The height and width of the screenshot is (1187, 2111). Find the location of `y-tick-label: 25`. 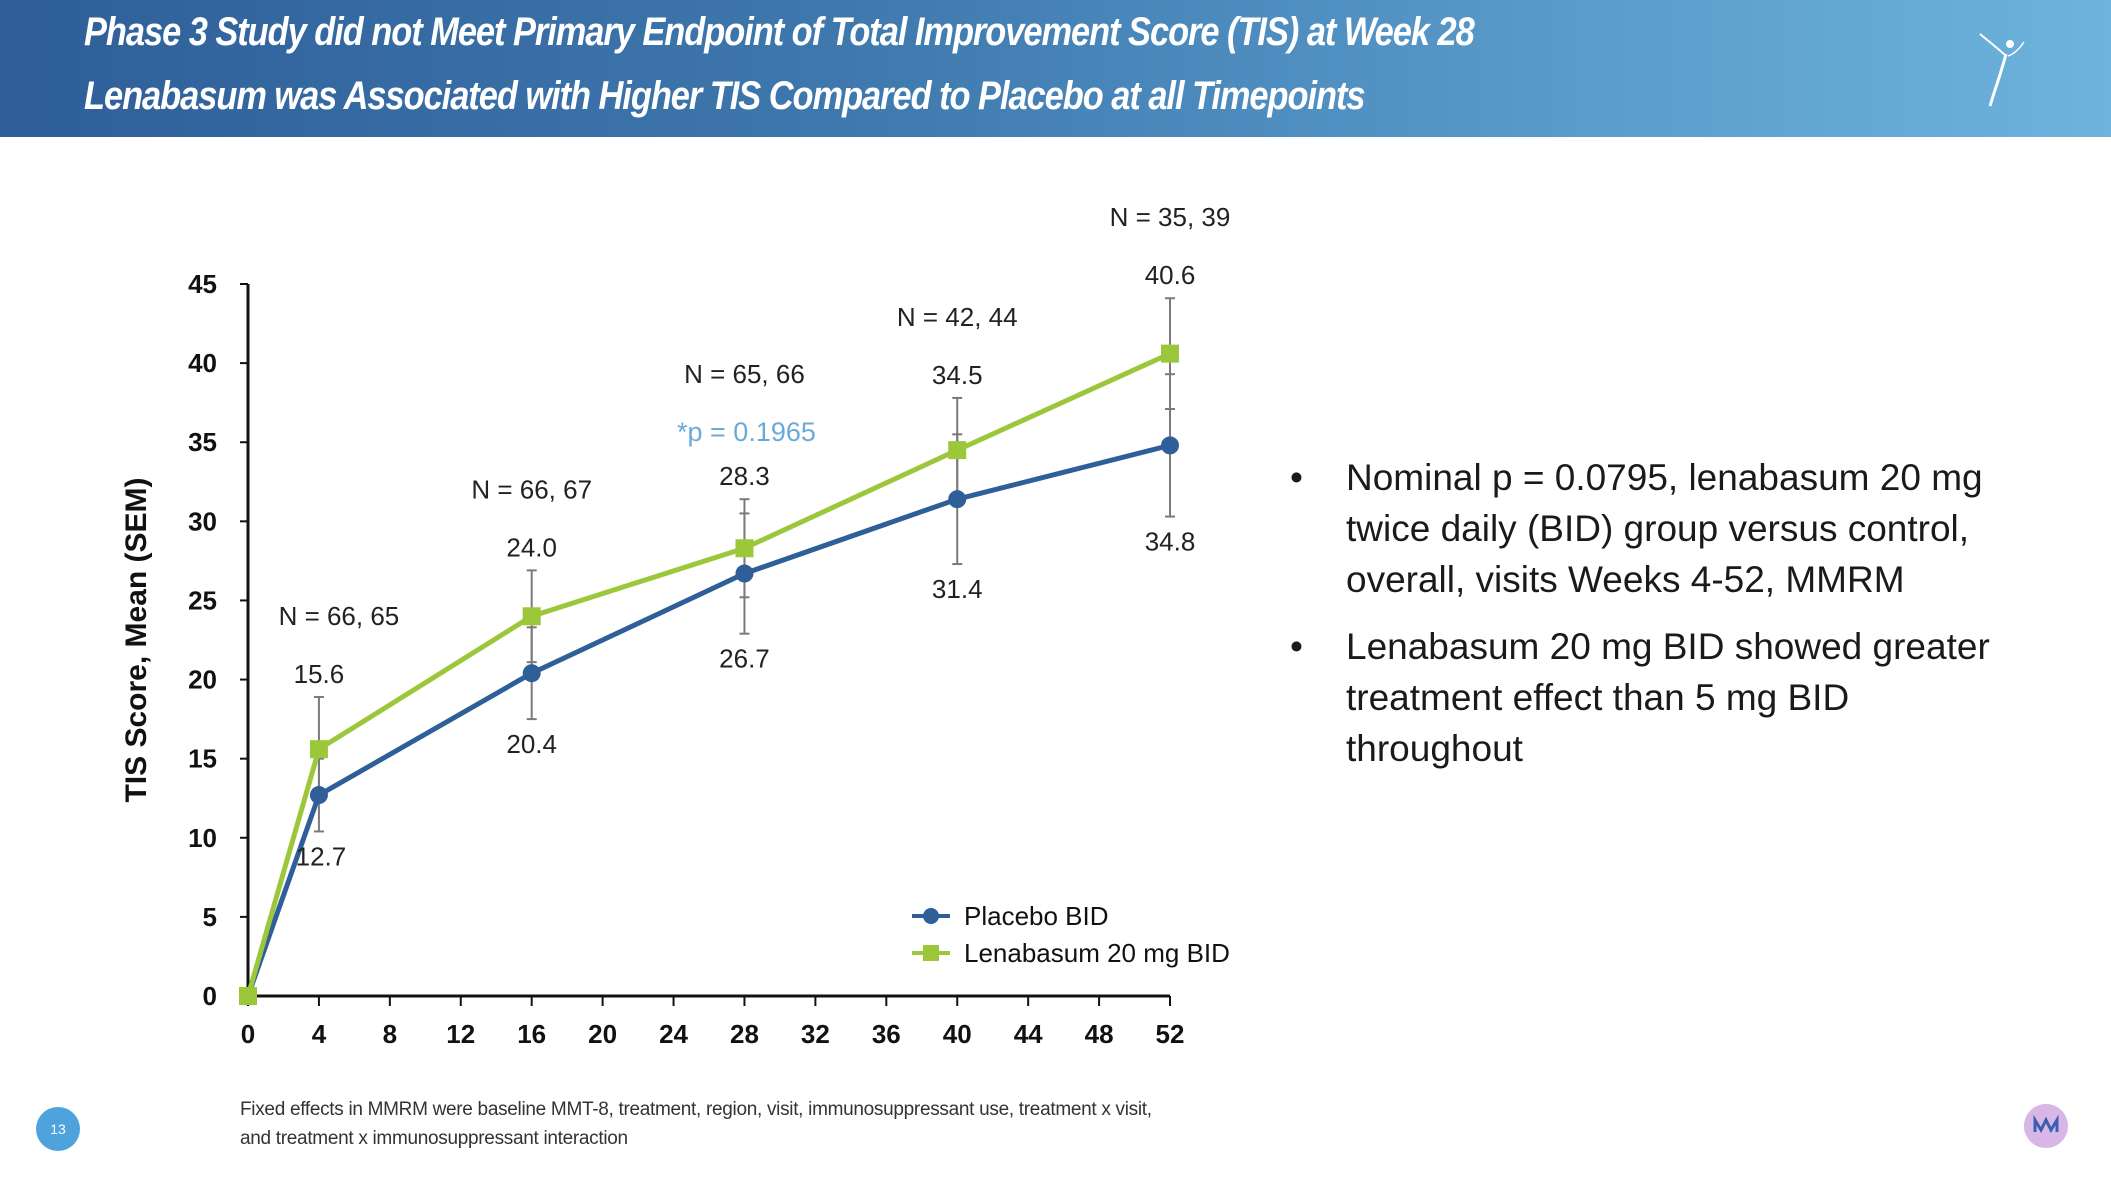

y-tick-label: 25 is located at coordinates (202, 600).